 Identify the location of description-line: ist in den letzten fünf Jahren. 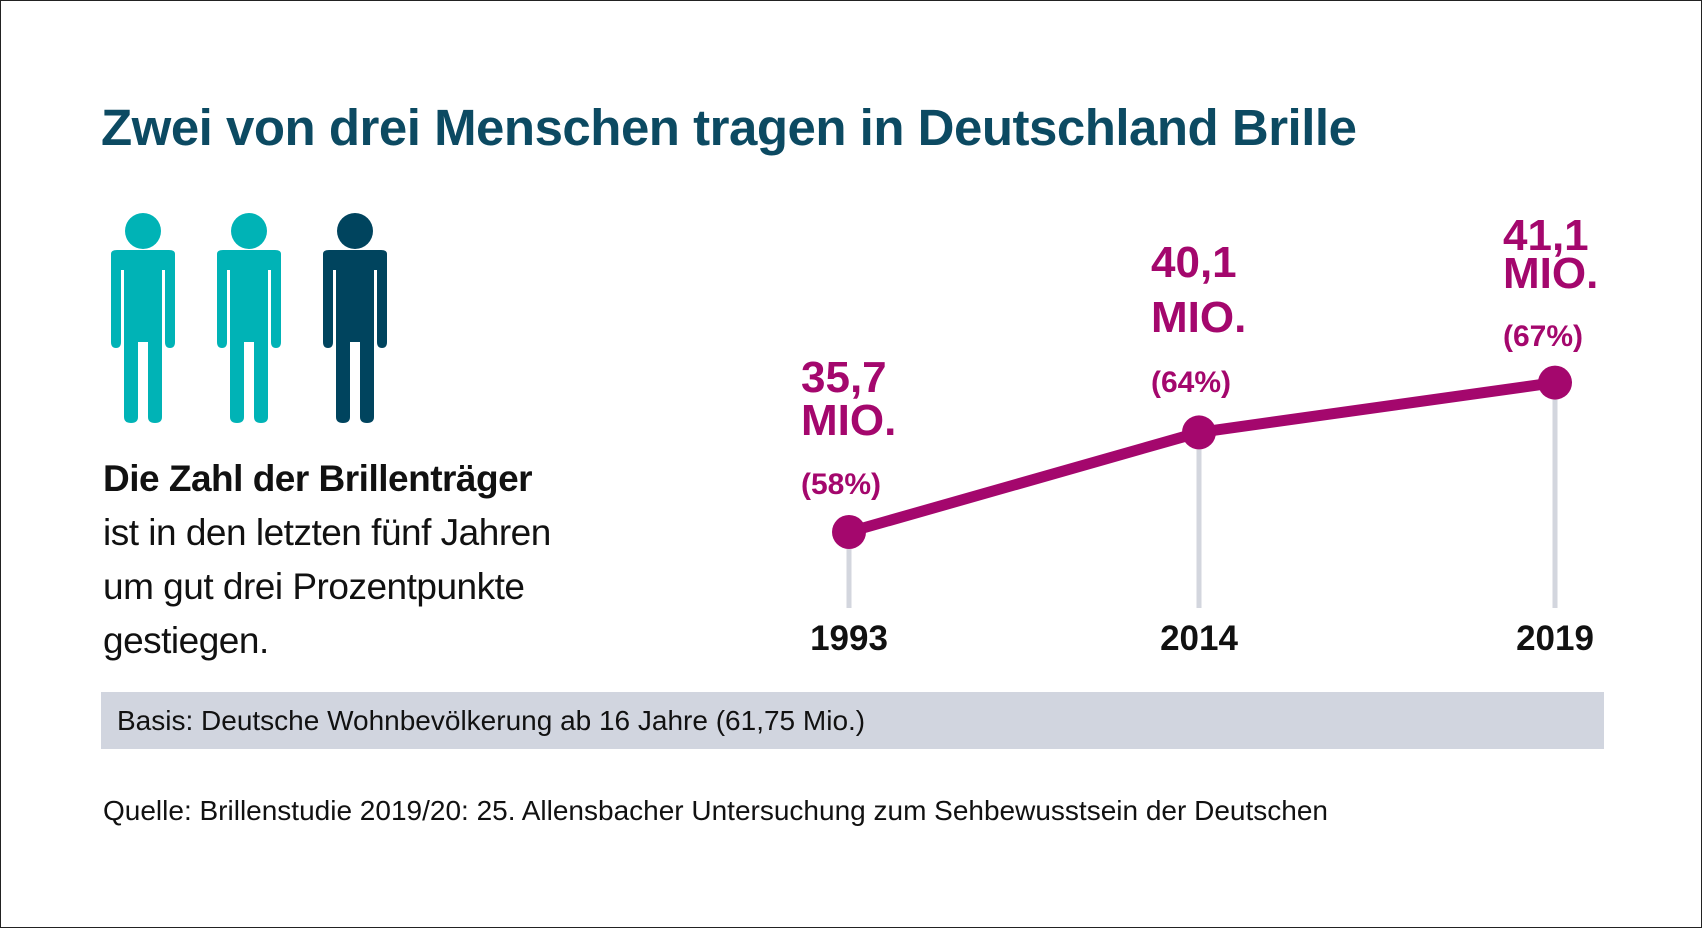
(327, 532).